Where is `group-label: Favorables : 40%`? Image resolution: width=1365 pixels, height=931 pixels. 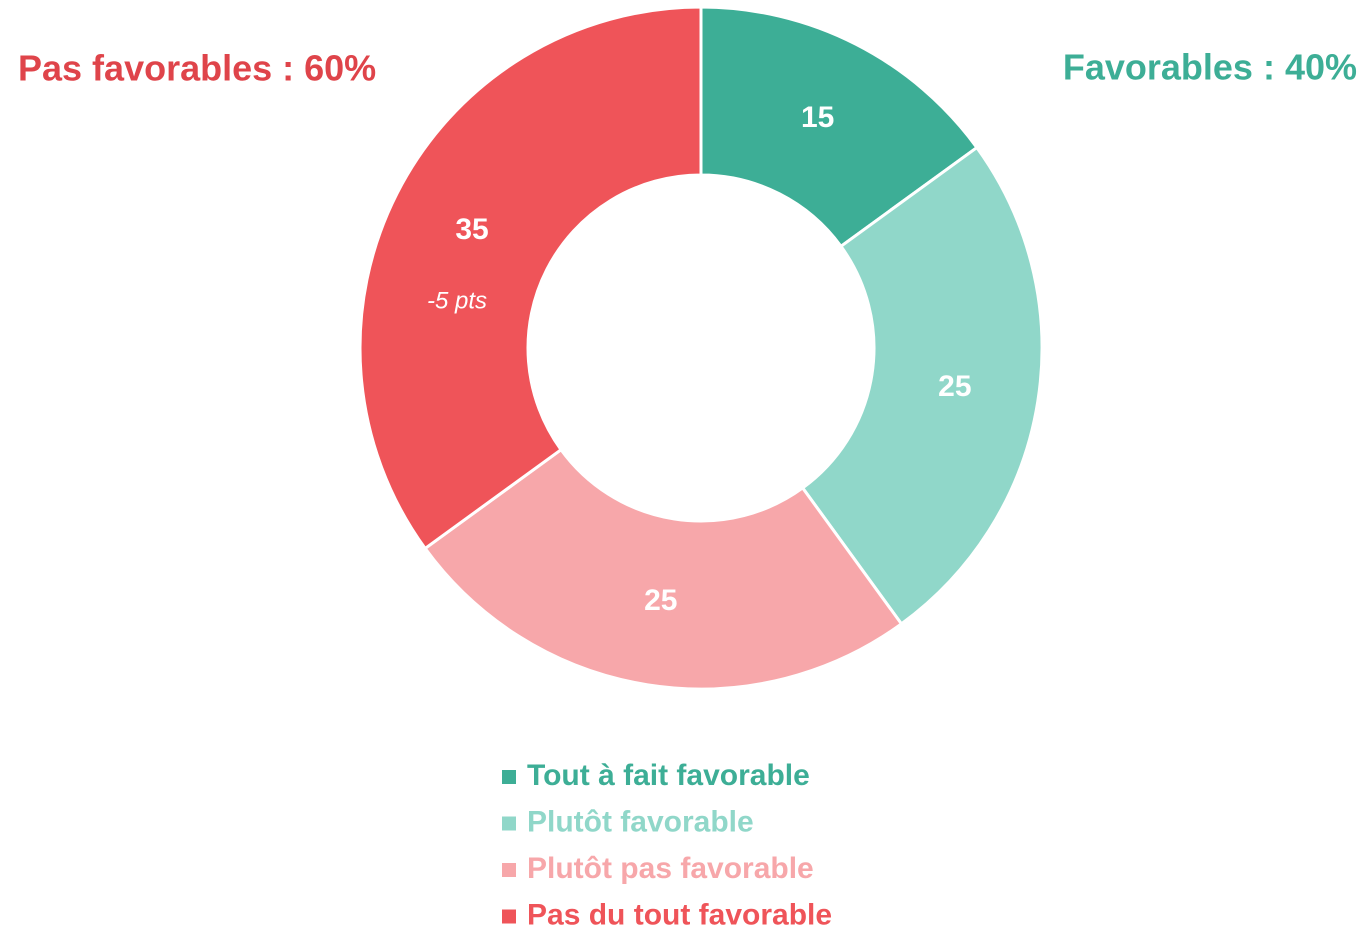
group-label: Favorables : 40% is located at coordinates (1210, 67).